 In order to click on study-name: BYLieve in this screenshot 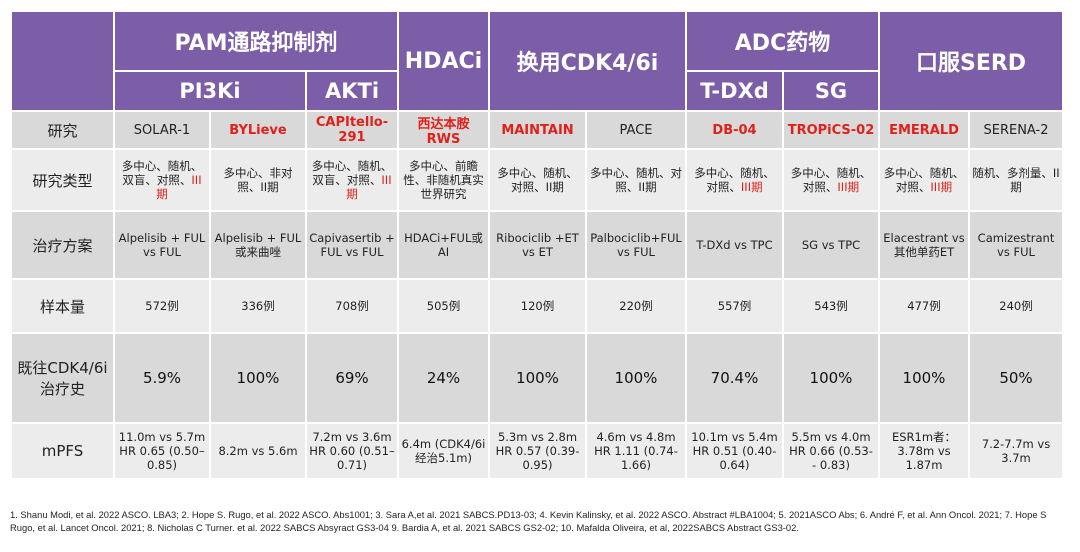, I will do `click(258, 130)`.